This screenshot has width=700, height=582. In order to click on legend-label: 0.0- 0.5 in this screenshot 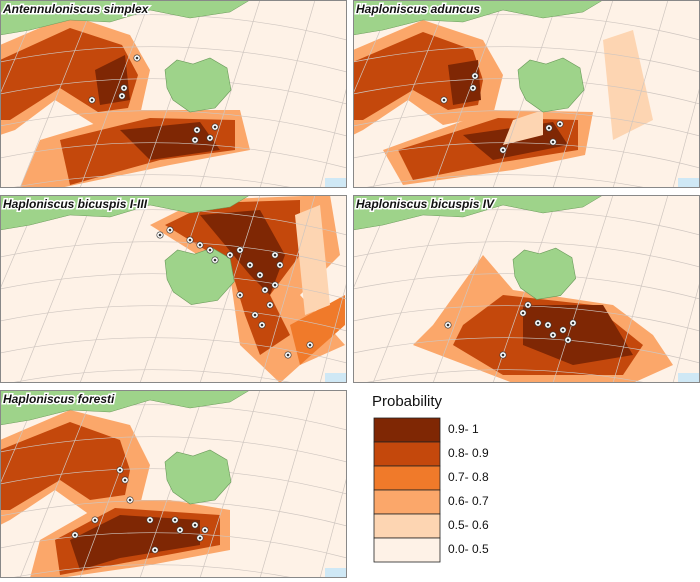, I will do `click(468, 549)`.